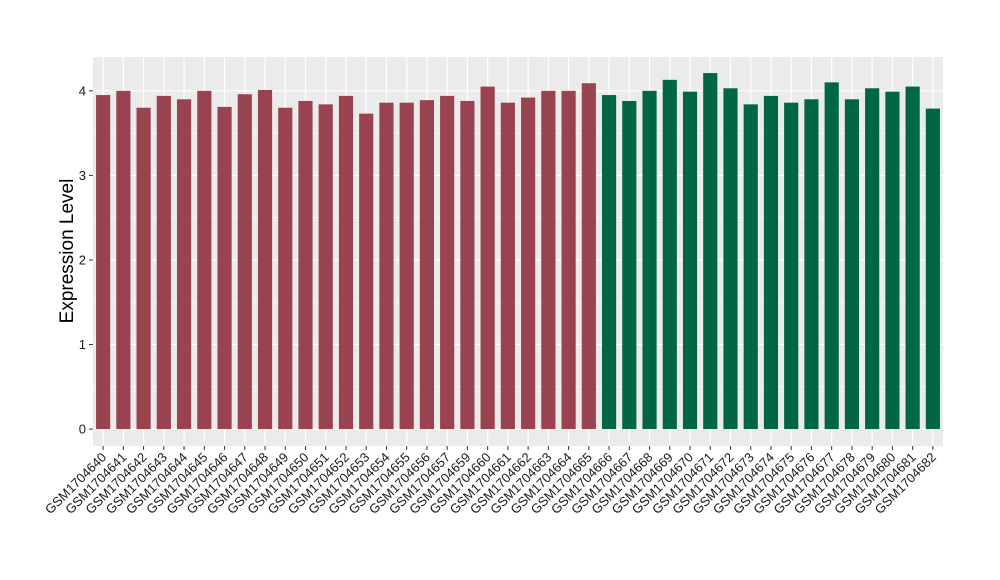  Describe the element at coordinates (82, 175) in the screenshot. I see `y-tick-label: 3` at that location.